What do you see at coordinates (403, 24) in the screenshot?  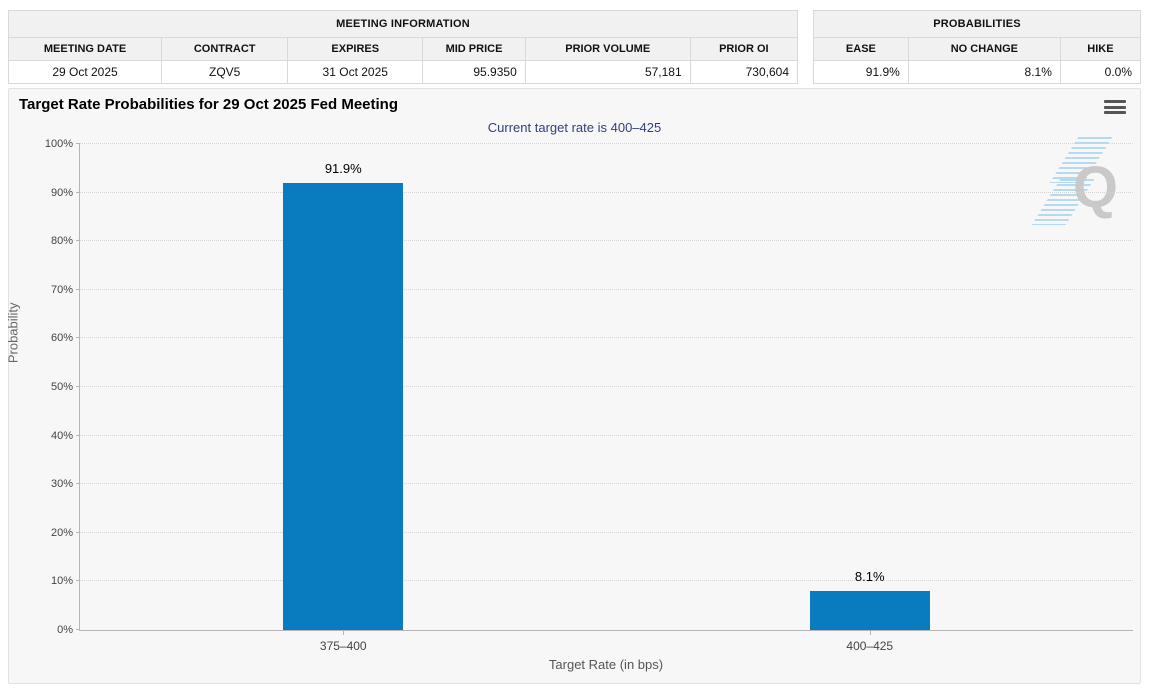 I see `meeting-information-header: MEETING INFORMATION` at bounding box center [403, 24].